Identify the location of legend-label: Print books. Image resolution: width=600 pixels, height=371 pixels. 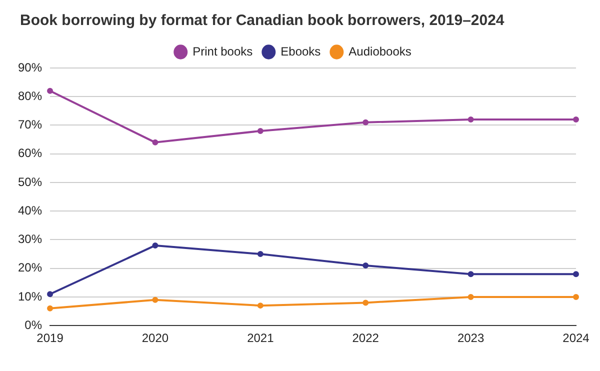
(222, 51).